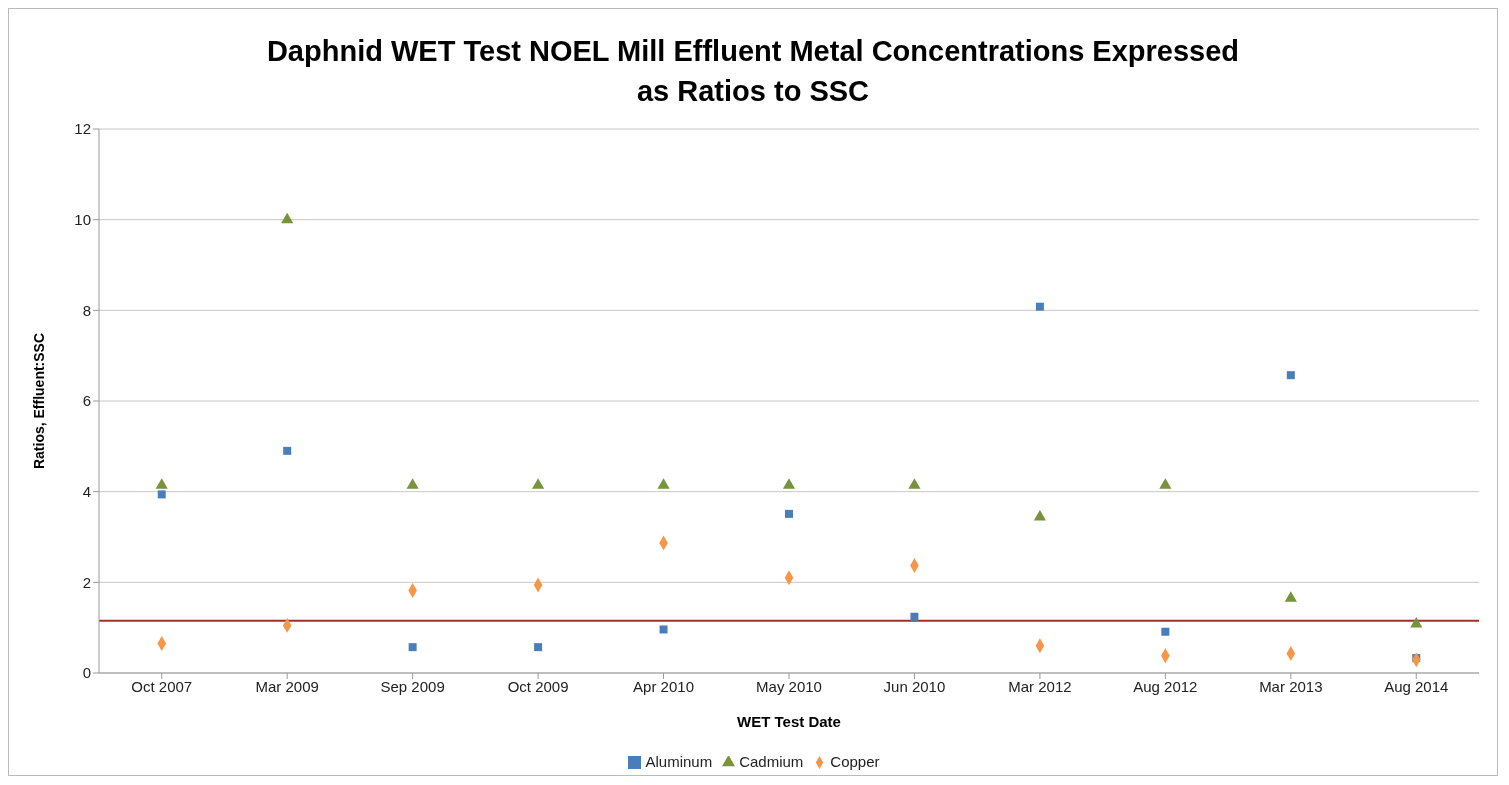  Describe the element at coordinates (1416, 686) in the screenshot. I see `x-tick-label: Aug 2014` at that location.